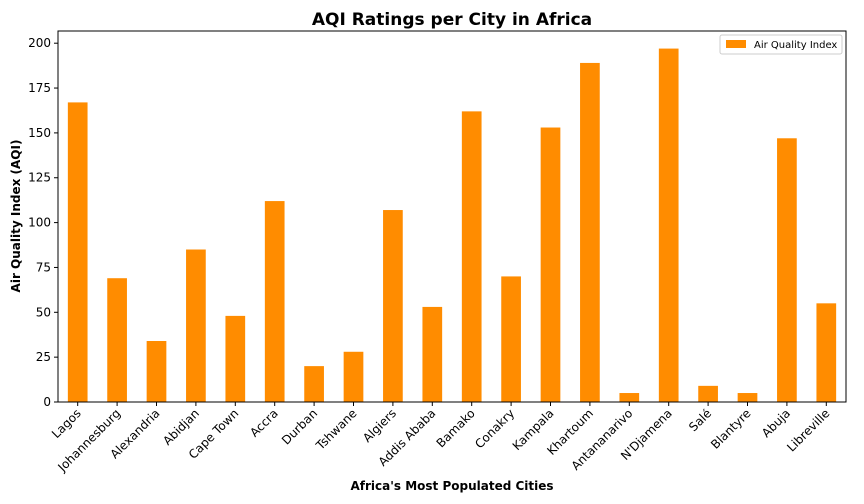 Image resolution: width=864 pixels, height=504 pixels. What do you see at coordinates (393, 306) in the screenshot?
I see `bar-algiers` at bounding box center [393, 306].